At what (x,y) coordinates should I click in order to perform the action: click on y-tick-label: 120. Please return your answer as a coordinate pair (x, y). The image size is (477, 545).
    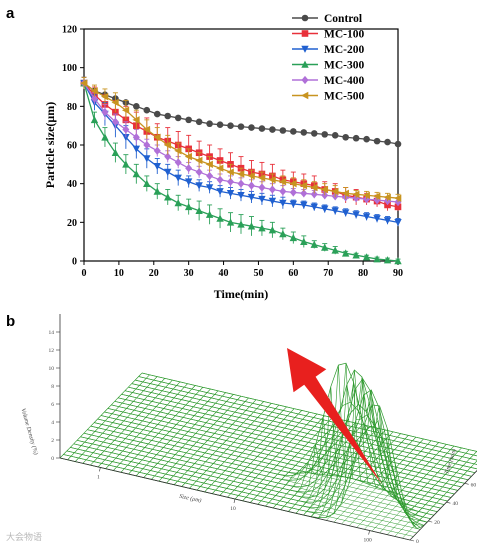
    Looking at the image, I should click on (69, 30).